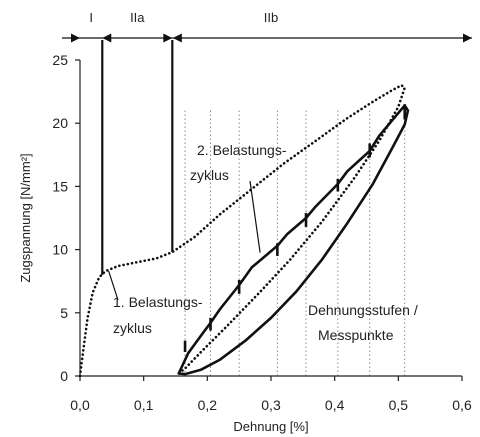 The height and width of the screenshot is (437, 480). Describe the element at coordinates (60, 186) in the screenshot. I see `y-tick-label-15: 15` at that location.